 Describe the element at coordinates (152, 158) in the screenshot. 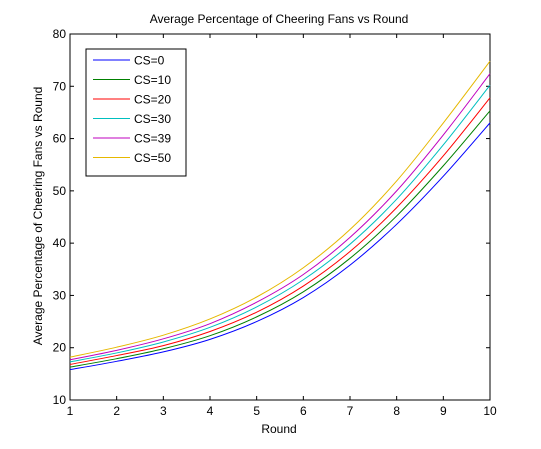

I see `legend-entry-label: CS=50` at that location.